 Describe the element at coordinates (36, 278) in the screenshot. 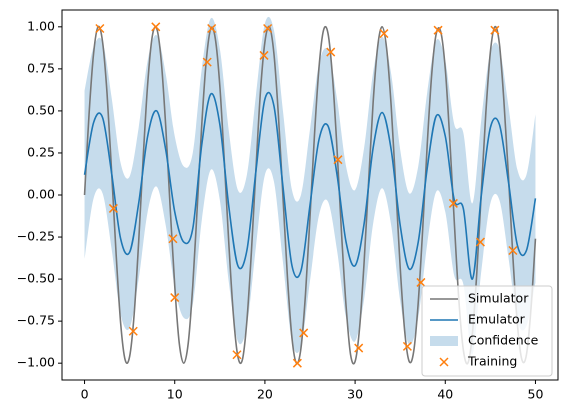

I see `y-tick-label: −0.50` at that location.